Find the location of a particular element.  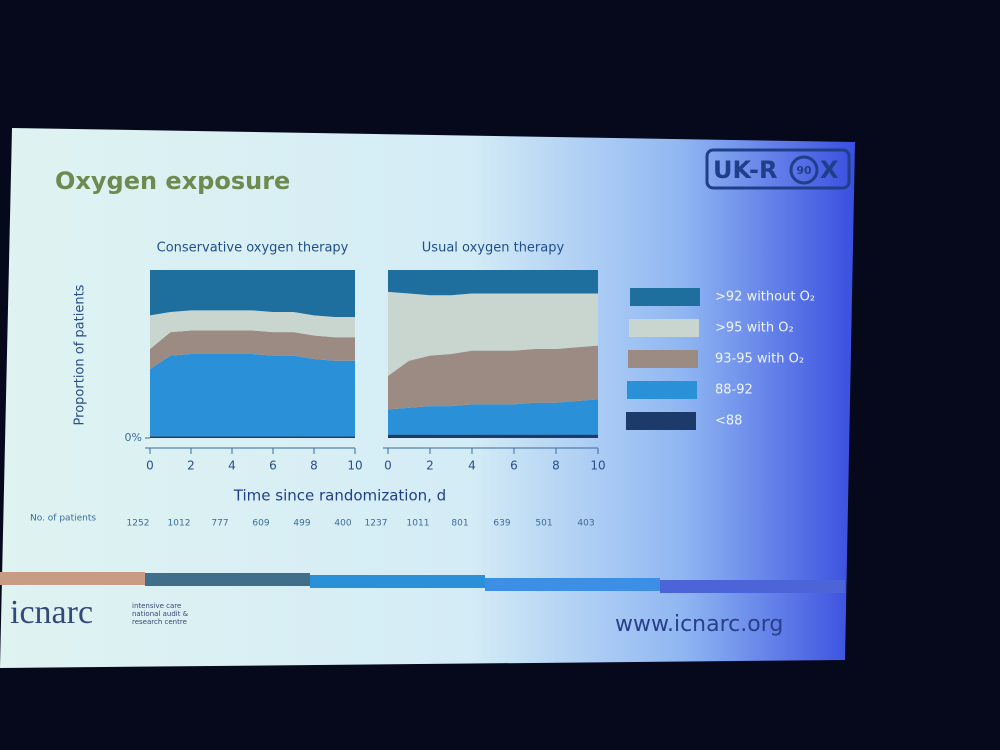

y-tick-label: 0% is located at coordinates (133, 437).